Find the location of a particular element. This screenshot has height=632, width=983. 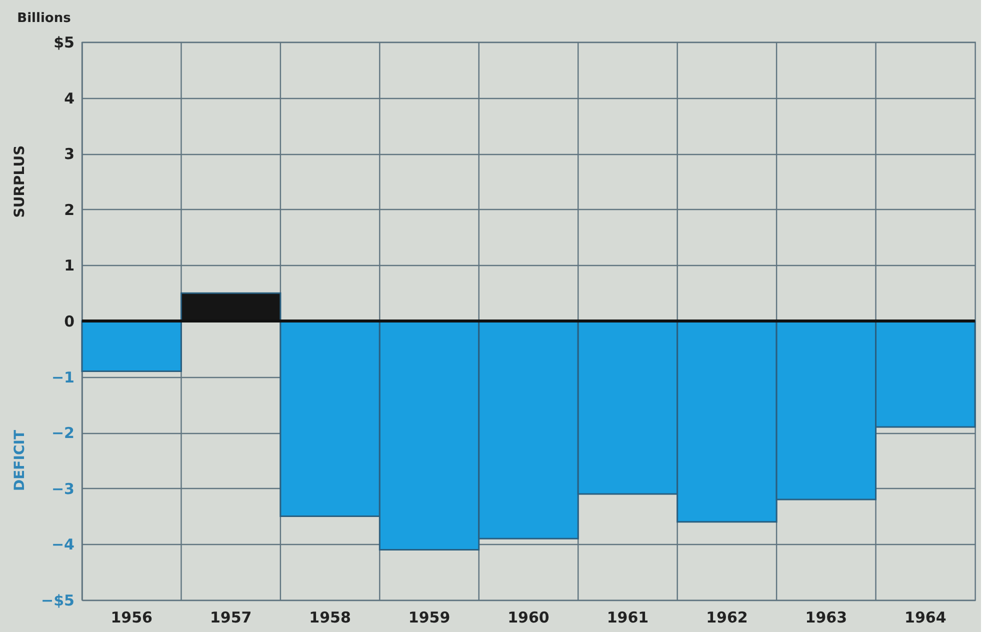

y-tick-label: 4 is located at coordinates (69, 98).